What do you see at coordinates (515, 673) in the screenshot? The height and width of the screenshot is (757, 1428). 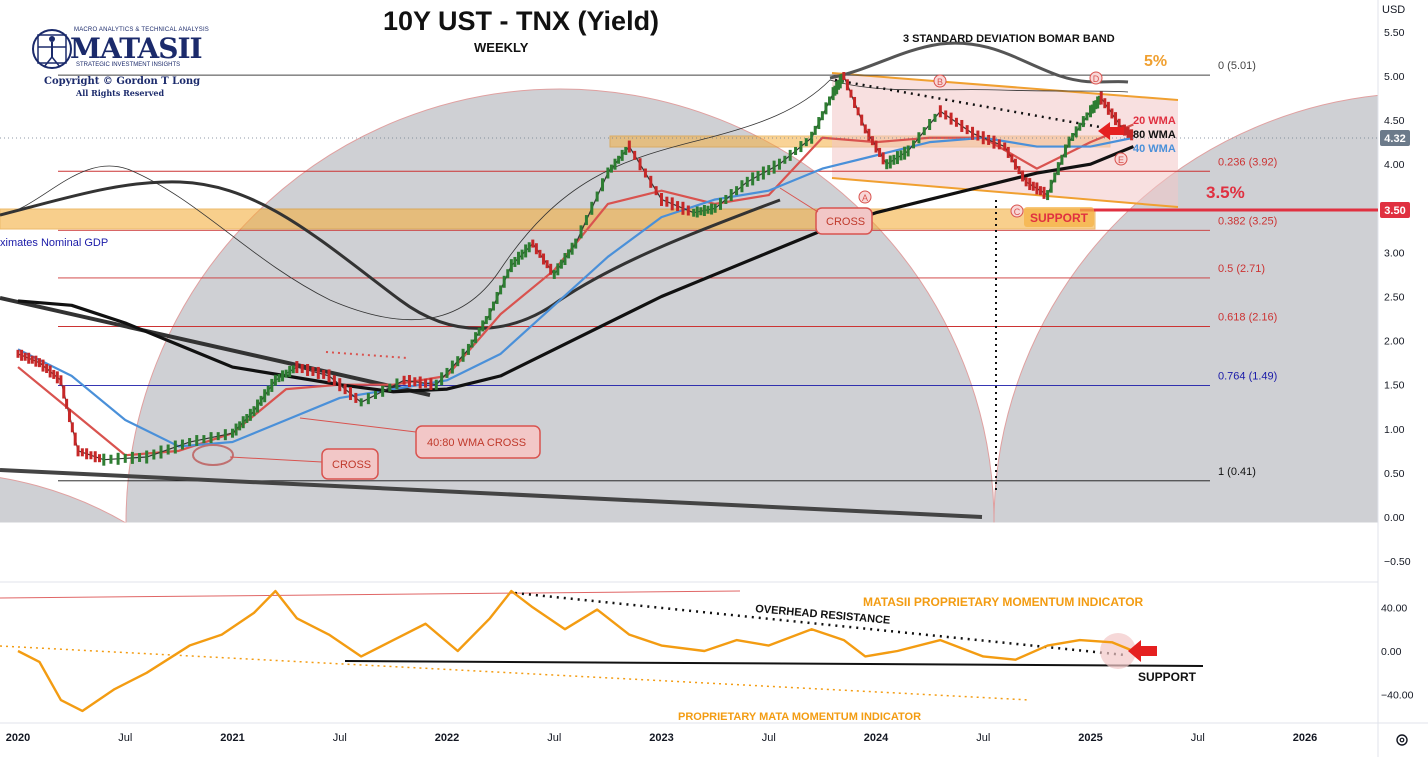 I see `momentum-dotted-lower` at bounding box center [515, 673].